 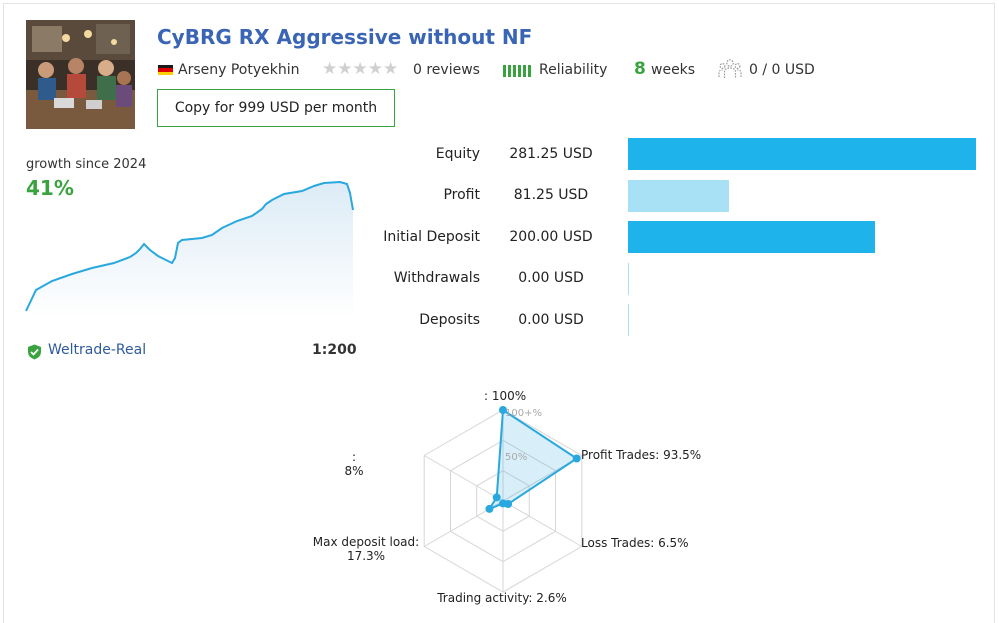 I want to click on stat-label-equity: Equity, so click(x=457, y=154).